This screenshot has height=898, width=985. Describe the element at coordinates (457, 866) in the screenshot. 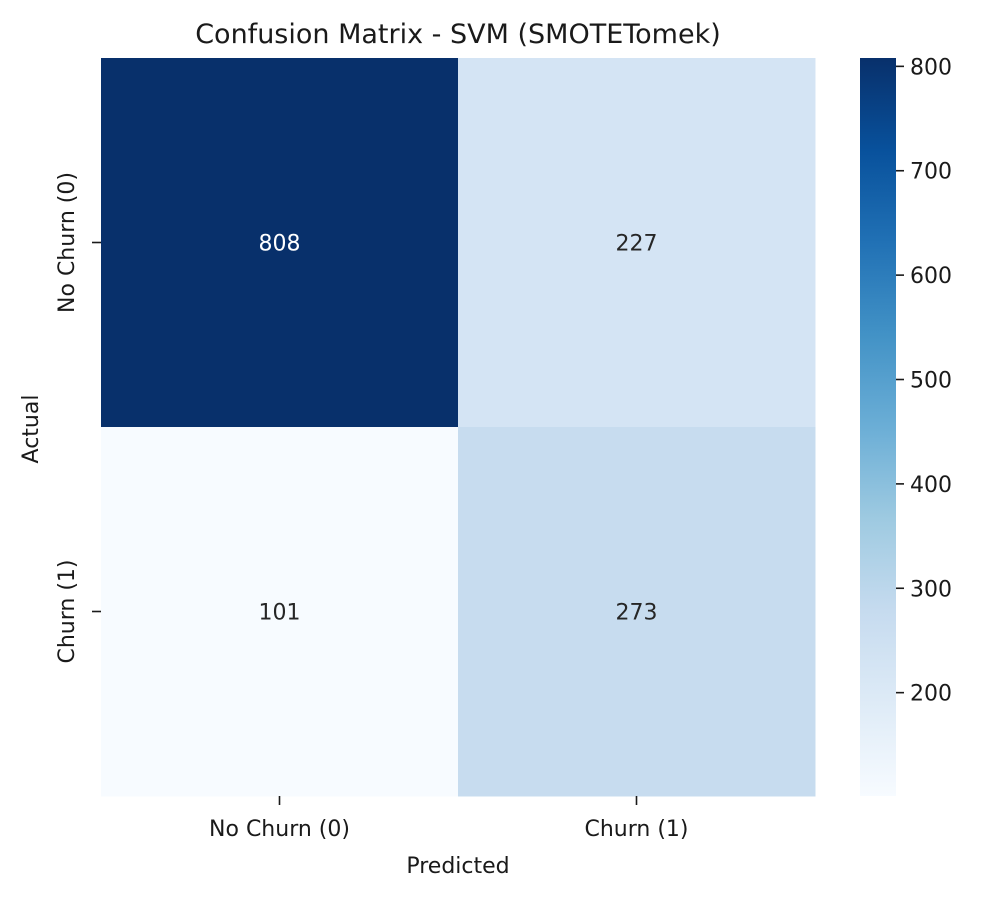

I see `x-axis-label: Predicted` at that location.